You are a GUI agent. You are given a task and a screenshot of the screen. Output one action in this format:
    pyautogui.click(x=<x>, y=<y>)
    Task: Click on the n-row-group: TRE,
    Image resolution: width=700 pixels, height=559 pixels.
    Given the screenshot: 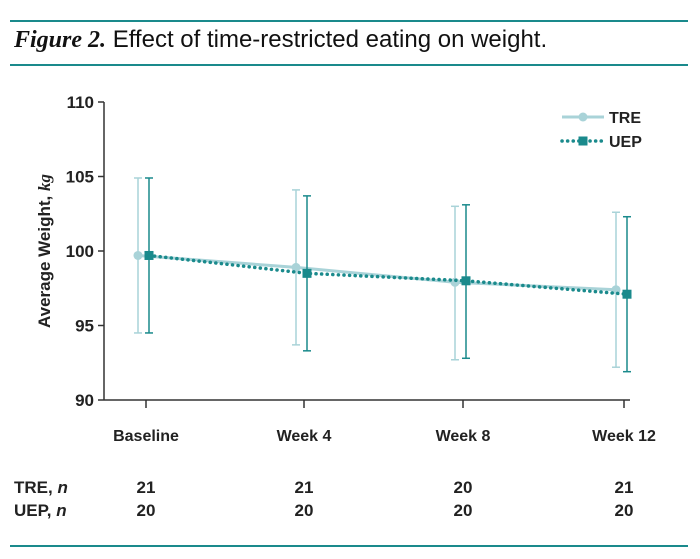 What is the action you would take?
    pyautogui.click(x=35, y=487)
    